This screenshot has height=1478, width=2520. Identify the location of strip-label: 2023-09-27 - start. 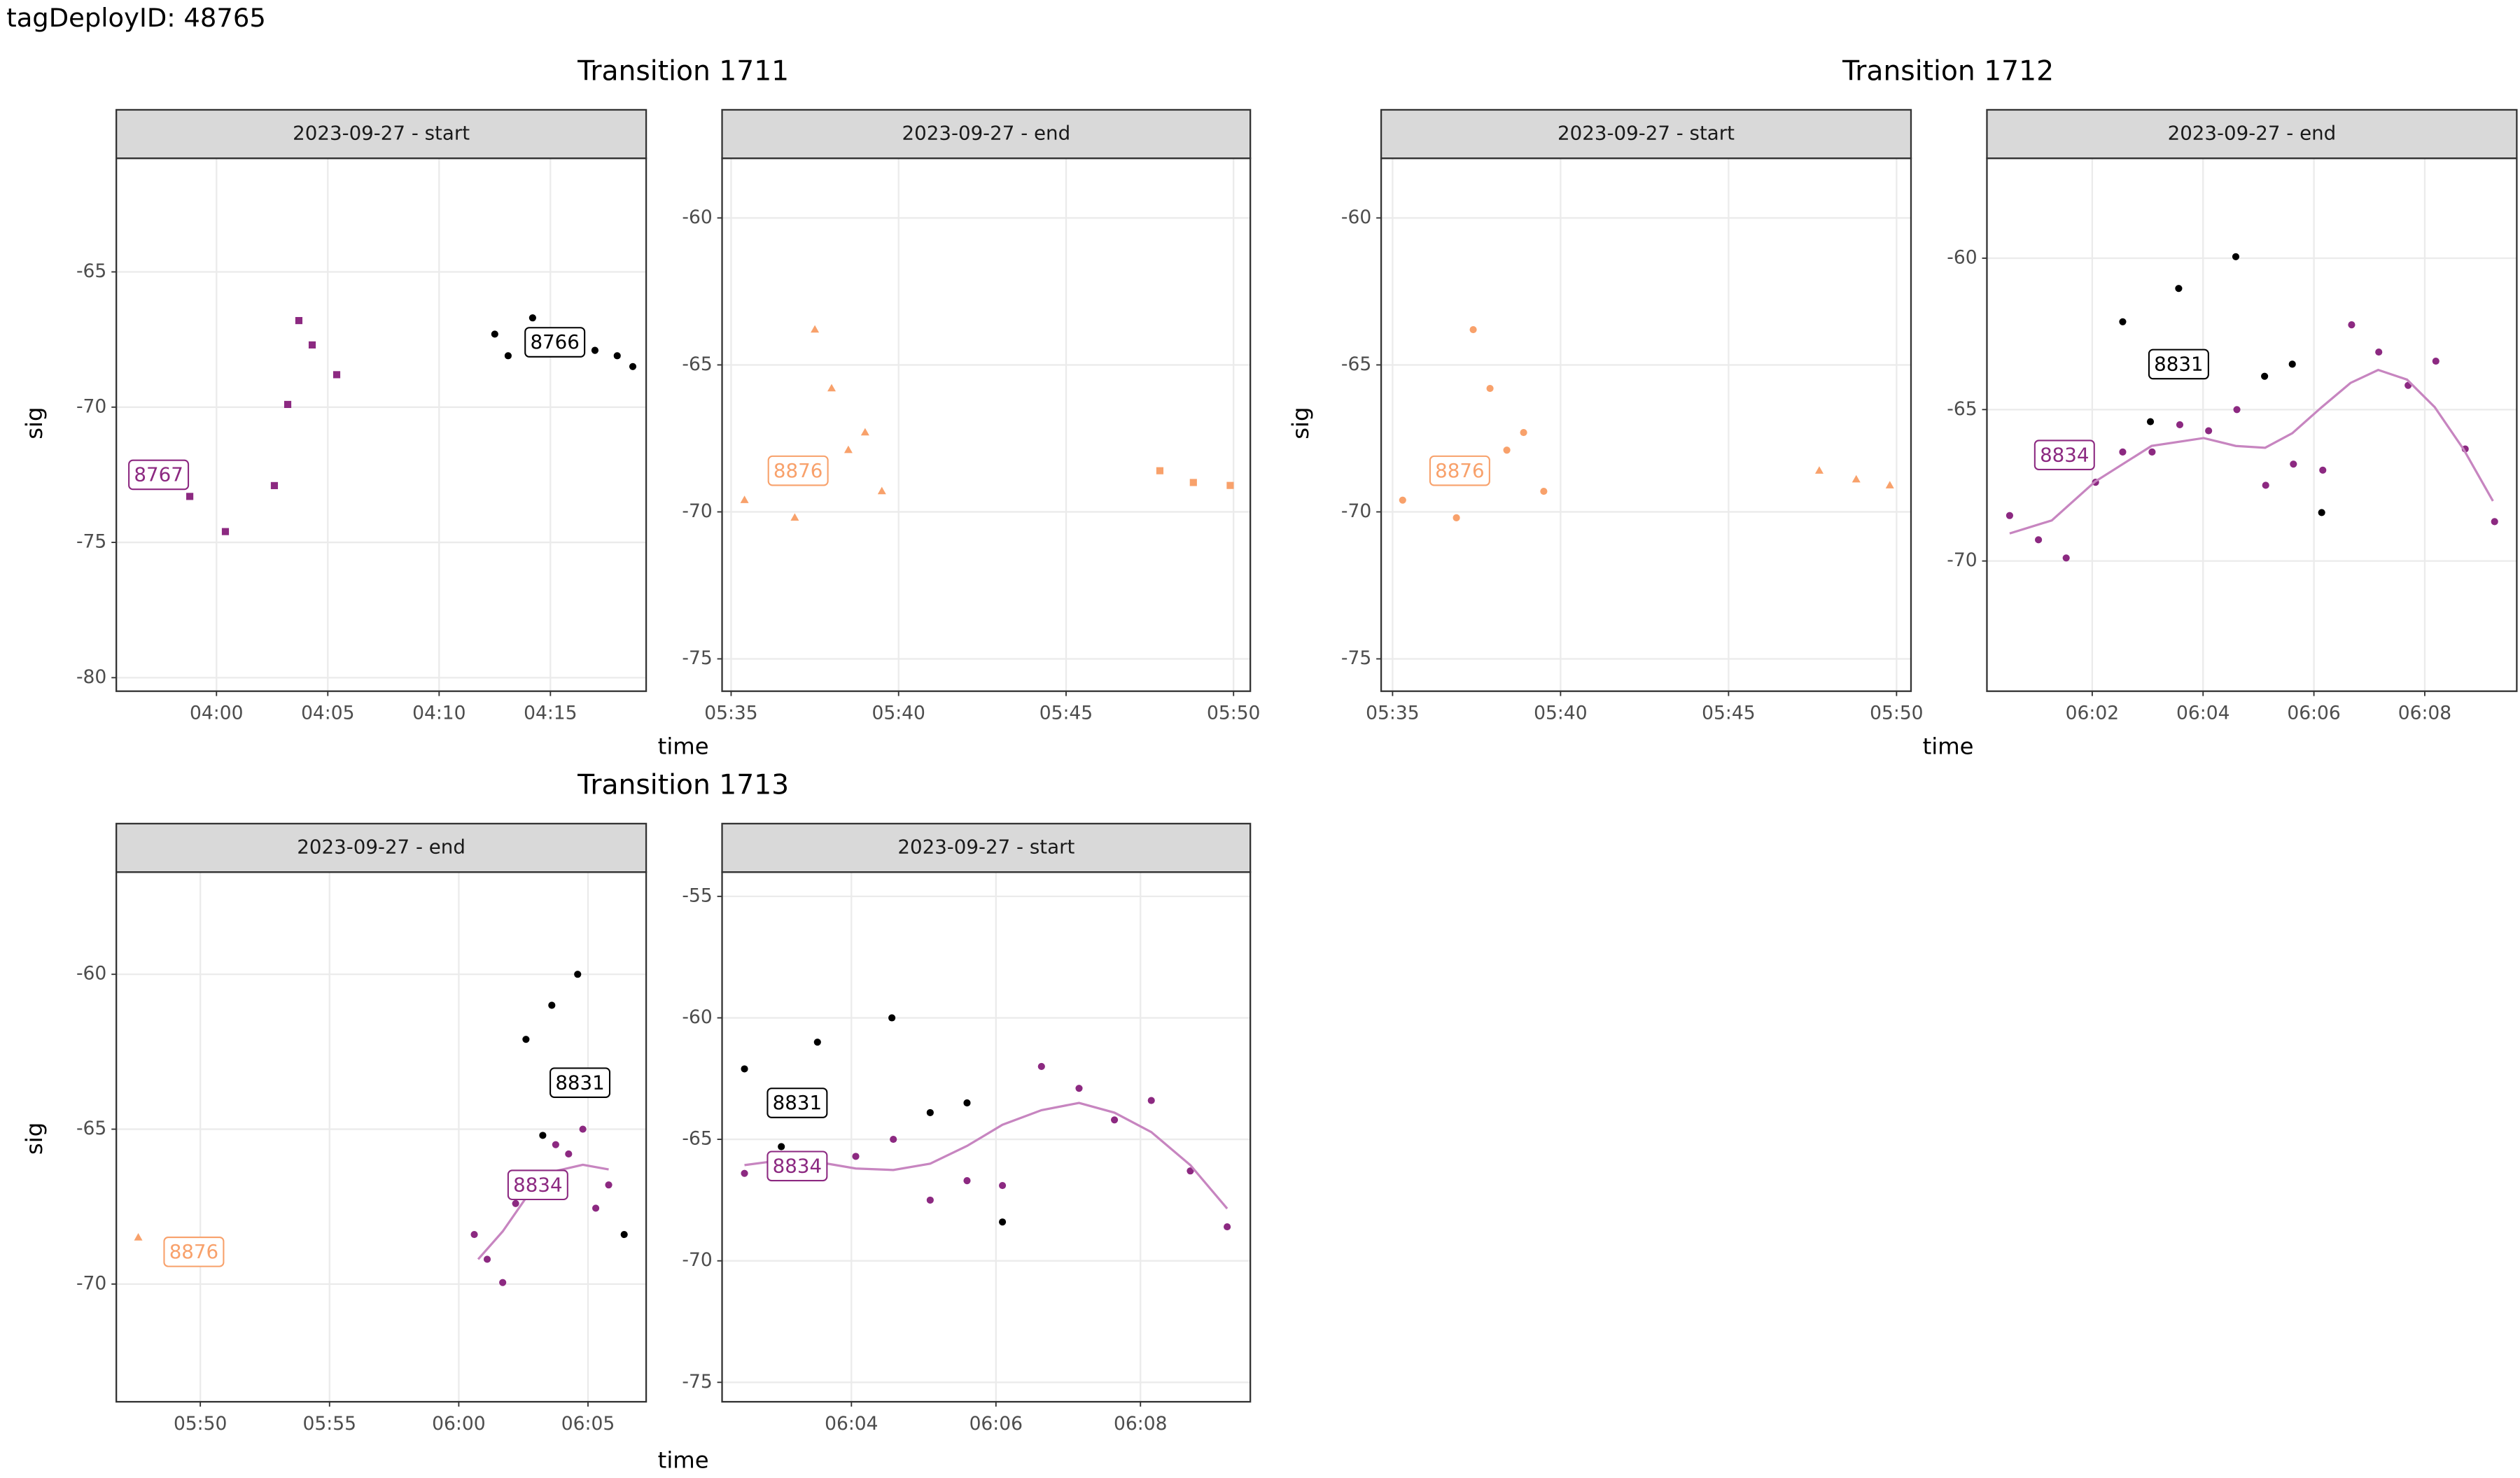
(985, 847).